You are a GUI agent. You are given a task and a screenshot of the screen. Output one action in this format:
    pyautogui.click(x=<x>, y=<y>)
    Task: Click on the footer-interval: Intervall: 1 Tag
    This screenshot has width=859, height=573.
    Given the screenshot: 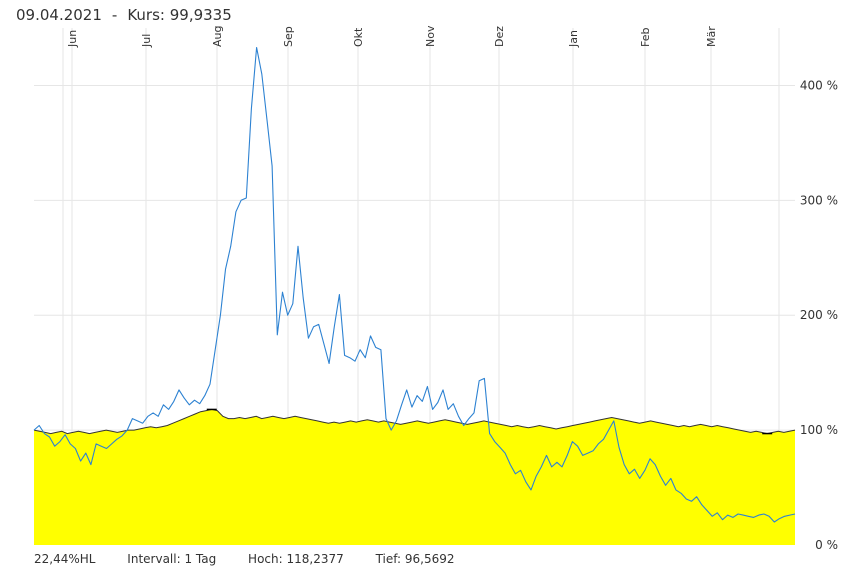 What is the action you would take?
    pyautogui.click(x=172, y=559)
    